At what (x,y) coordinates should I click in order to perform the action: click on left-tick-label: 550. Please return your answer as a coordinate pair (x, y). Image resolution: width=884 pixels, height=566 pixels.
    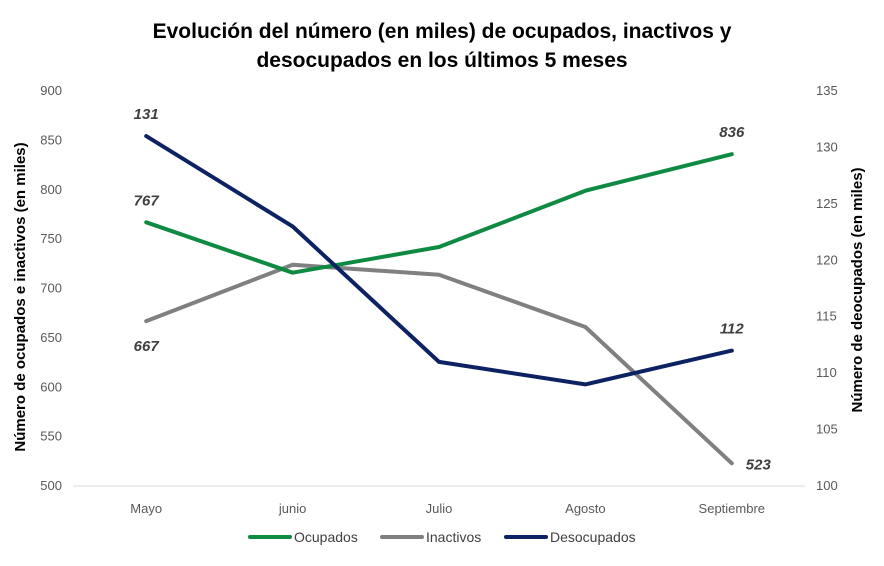
    Looking at the image, I should click on (51, 436).